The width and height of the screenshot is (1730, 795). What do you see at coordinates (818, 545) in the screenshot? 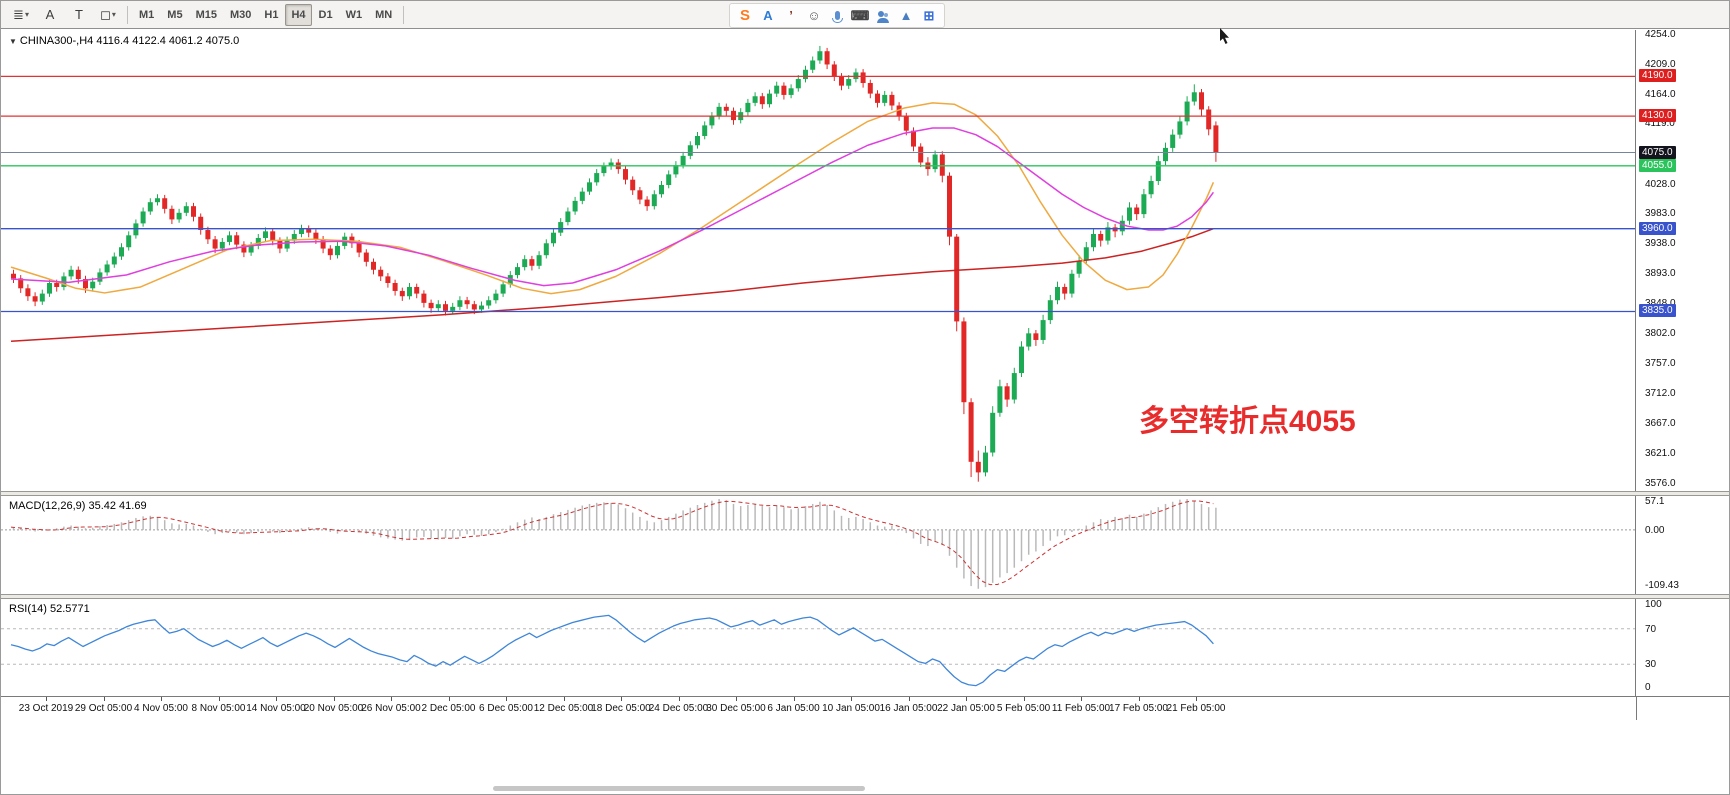
I see `macd-plot` at bounding box center [818, 545].